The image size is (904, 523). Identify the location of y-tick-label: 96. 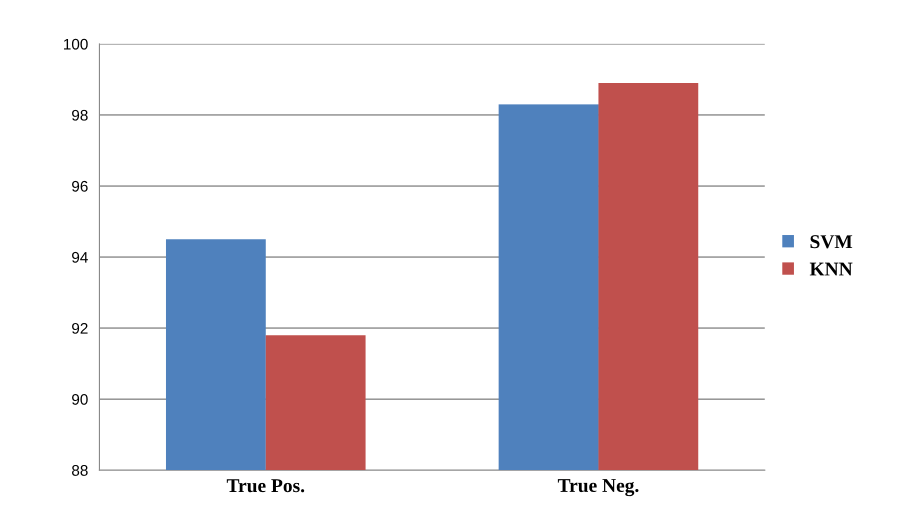
(80, 186).